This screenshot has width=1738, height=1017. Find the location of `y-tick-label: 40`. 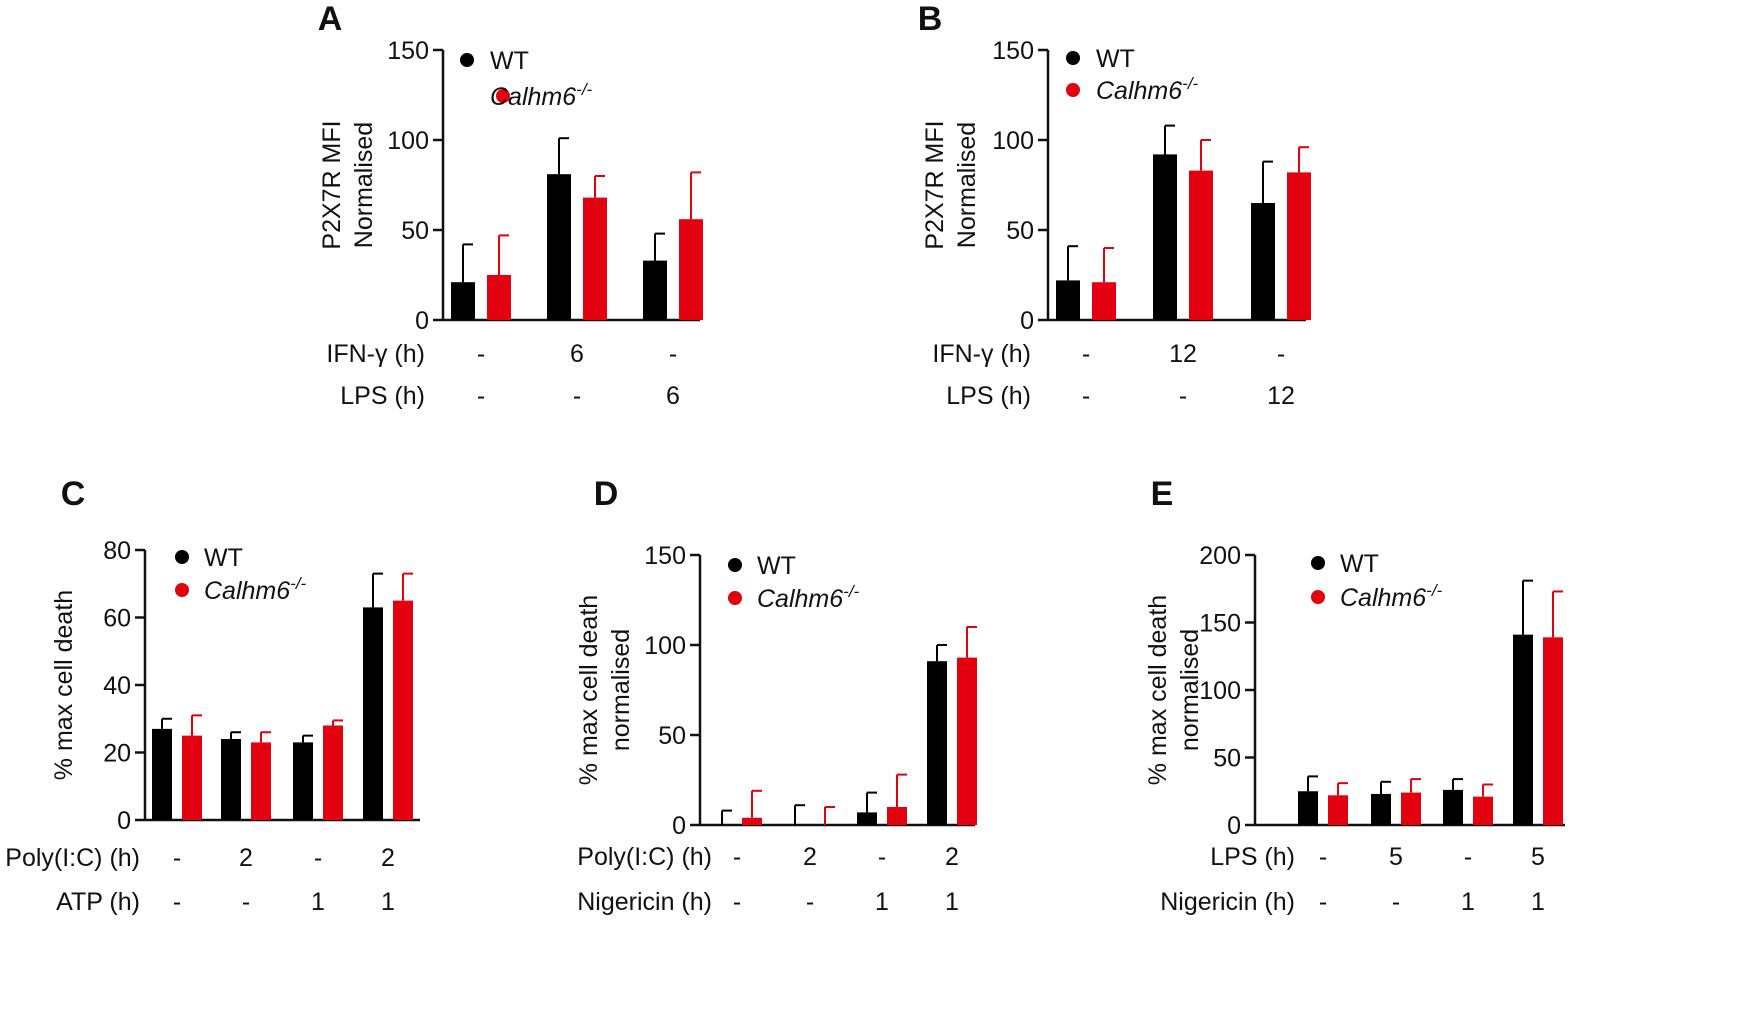

y-tick-label: 40 is located at coordinates (117, 686).